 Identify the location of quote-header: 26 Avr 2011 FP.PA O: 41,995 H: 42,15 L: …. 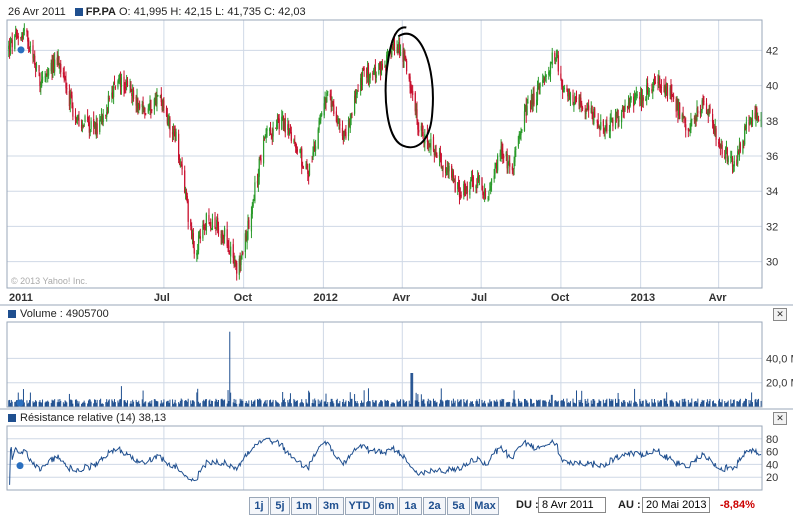
(157, 12).